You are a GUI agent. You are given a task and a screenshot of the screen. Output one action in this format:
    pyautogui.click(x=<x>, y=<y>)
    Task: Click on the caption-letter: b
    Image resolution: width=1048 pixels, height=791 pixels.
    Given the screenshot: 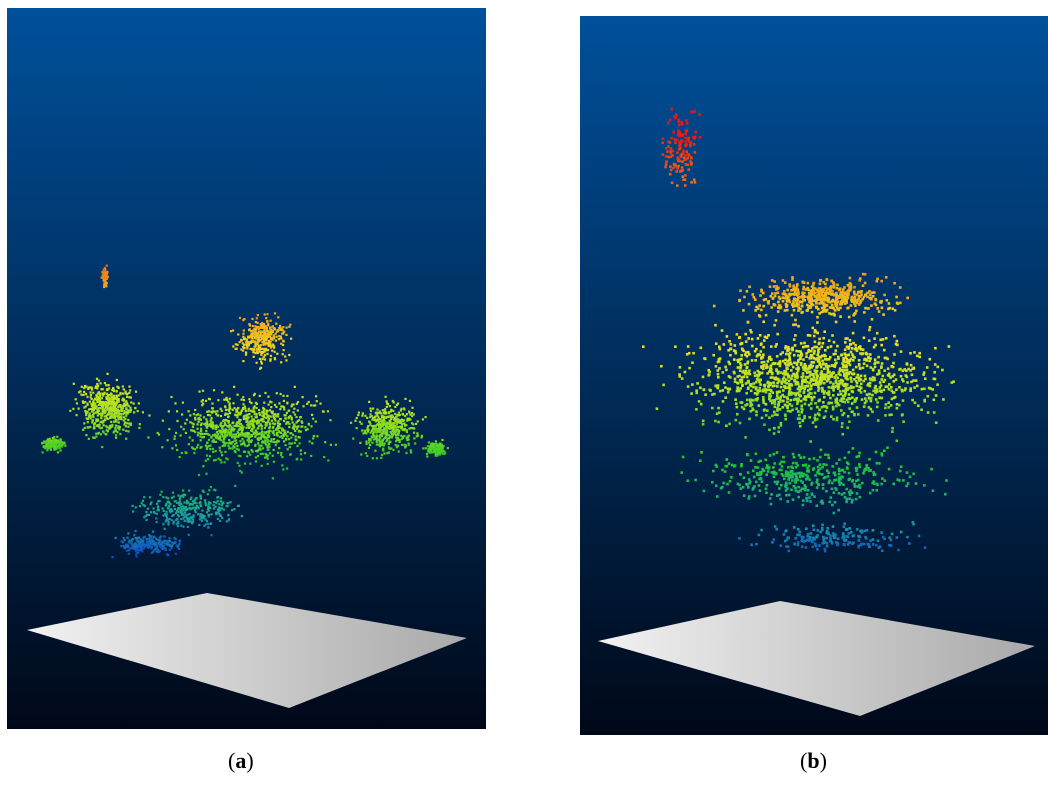 What is the action you would take?
    pyautogui.click(x=813, y=760)
    